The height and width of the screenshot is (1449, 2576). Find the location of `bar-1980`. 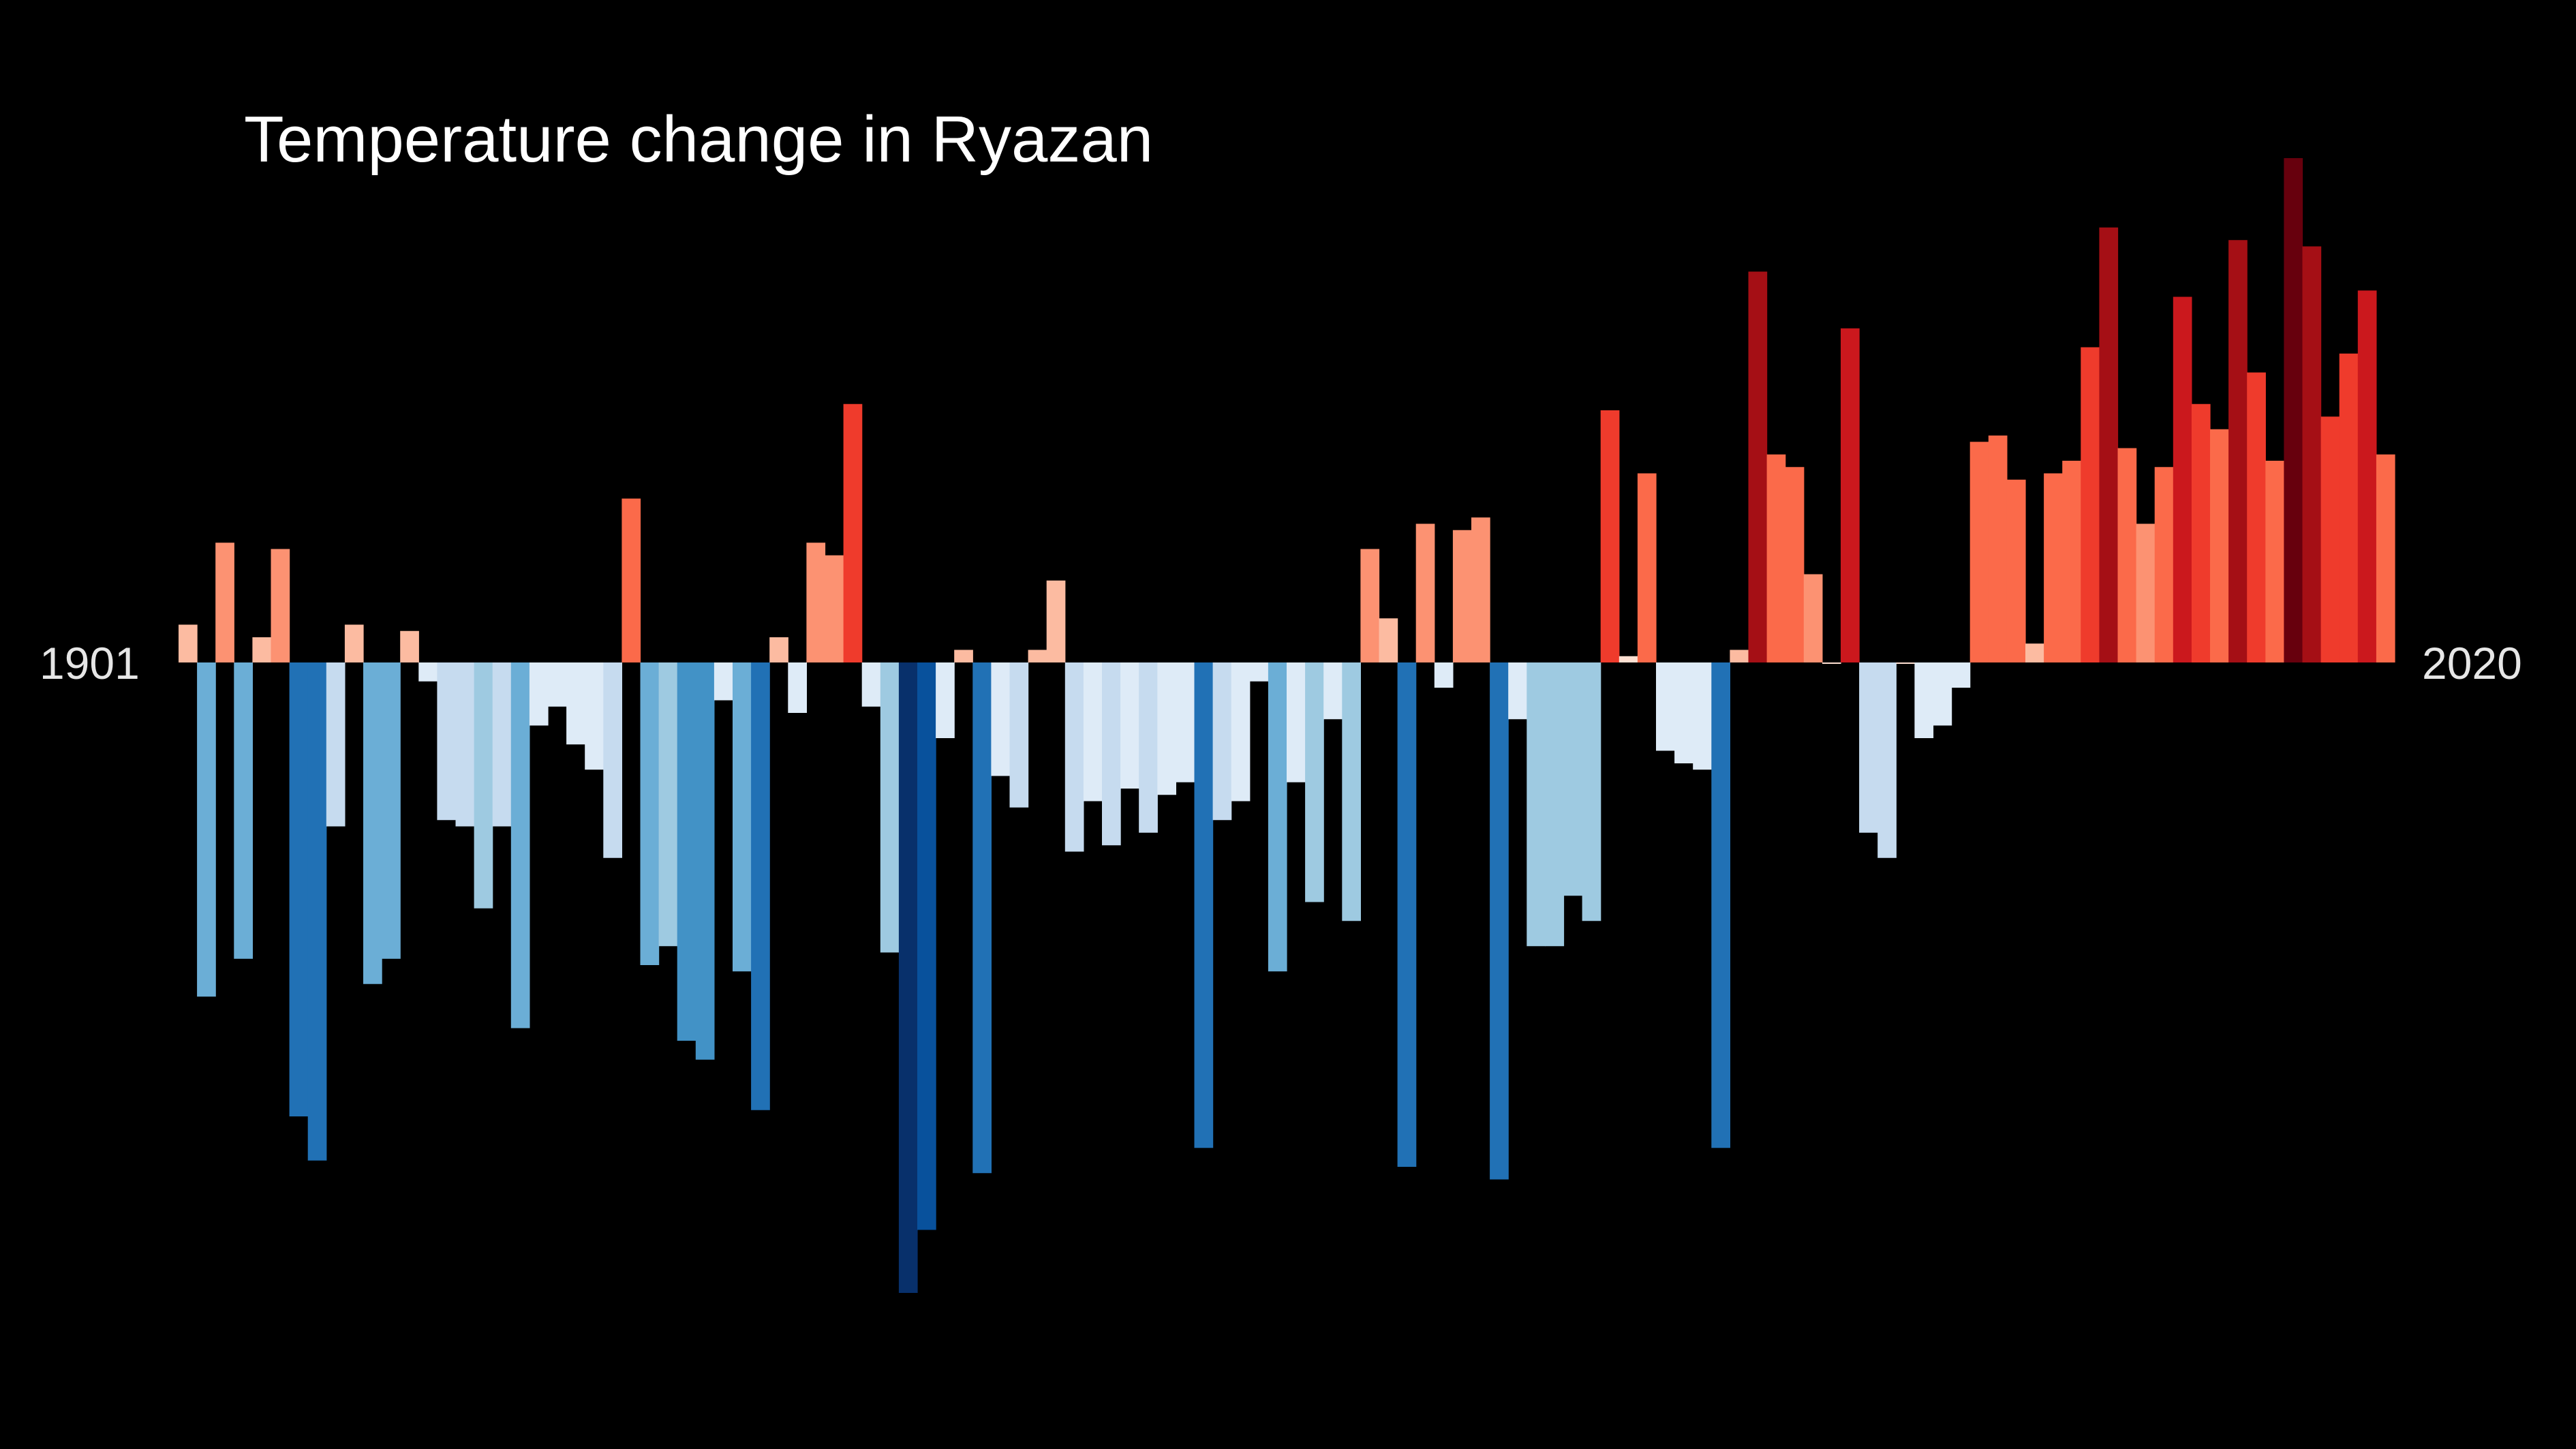

bar-1980 is located at coordinates (1647, 568).